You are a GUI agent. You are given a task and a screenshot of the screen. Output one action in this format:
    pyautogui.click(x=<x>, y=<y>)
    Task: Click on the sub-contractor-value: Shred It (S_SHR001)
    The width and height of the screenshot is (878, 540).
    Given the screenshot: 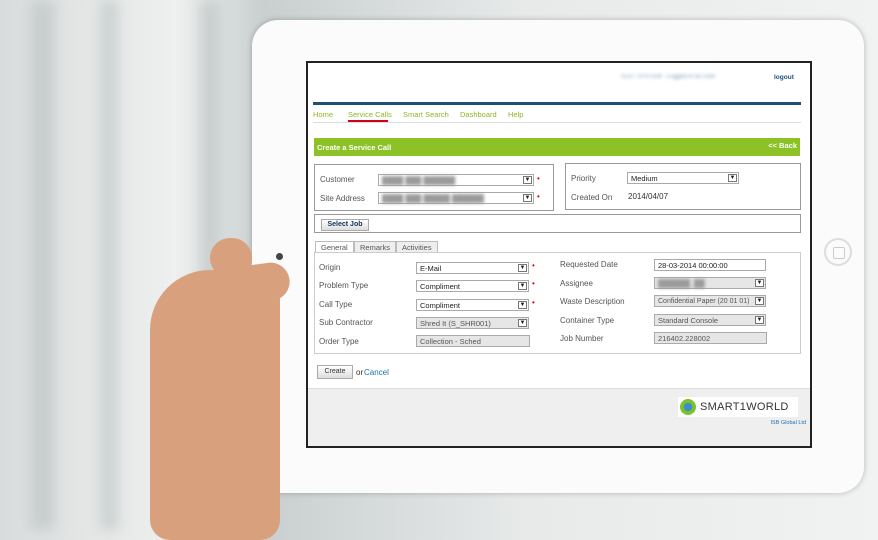 What is the action you would take?
    pyautogui.click(x=455, y=323)
    